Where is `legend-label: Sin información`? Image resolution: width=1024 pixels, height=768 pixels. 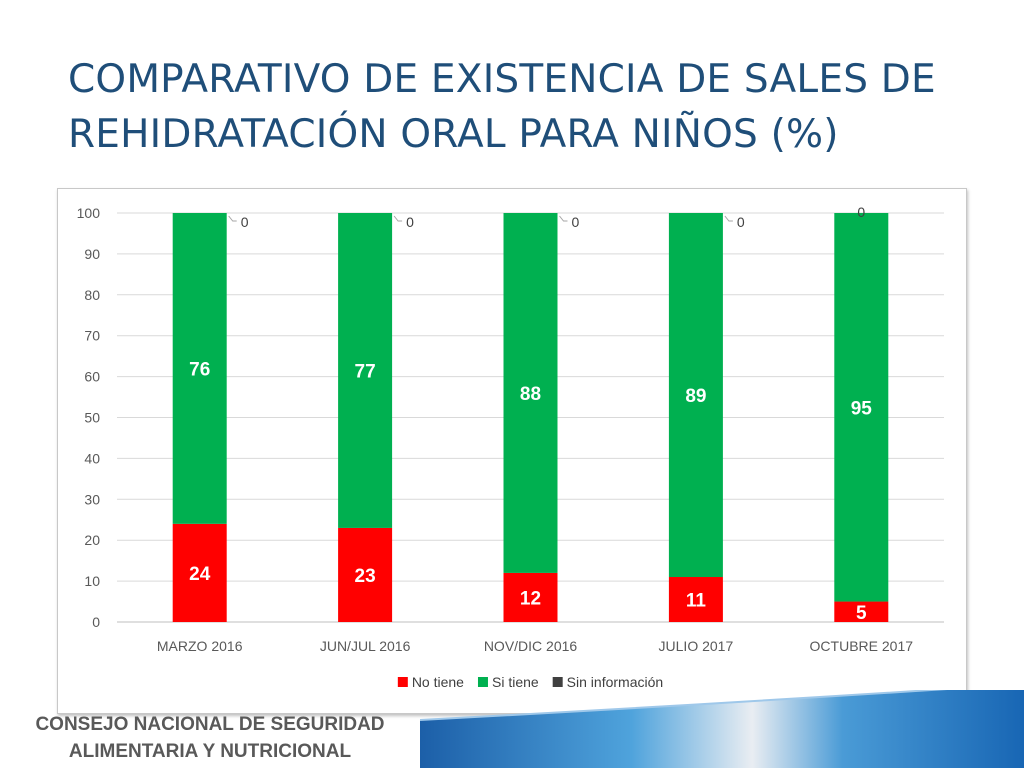 legend-label: Sin información is located at coordinates (615, 682).